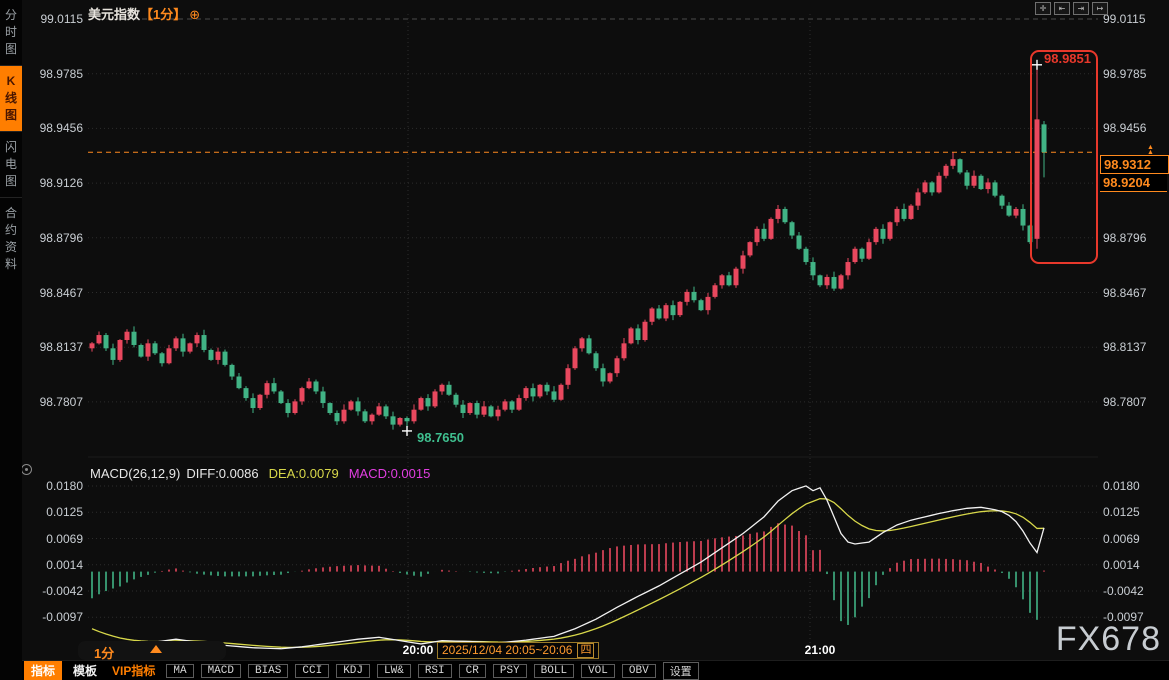  What do you see at coordinates (598, 670) in the screenshot?
I see `toolbar-tab-VOL: VOL` at bounding box center [598, 670].